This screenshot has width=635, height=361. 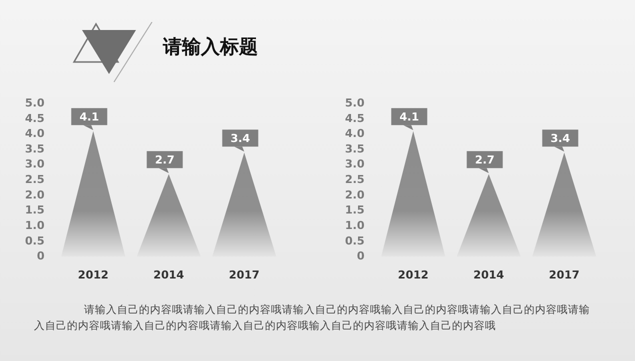 What do you see at coordinates (312, 318) in the screenshot?
I see `text: 请输入自己的内容哦请输入自己的内容哦请输入自己的内容哦输入自己的内容哦请输入自己的内容哦请输入自己的内容哦请输入自己的内容哦请输入自己的内容哦输入自己的内容哦请输入自己的内容哦` at bounding box center [312, 318].